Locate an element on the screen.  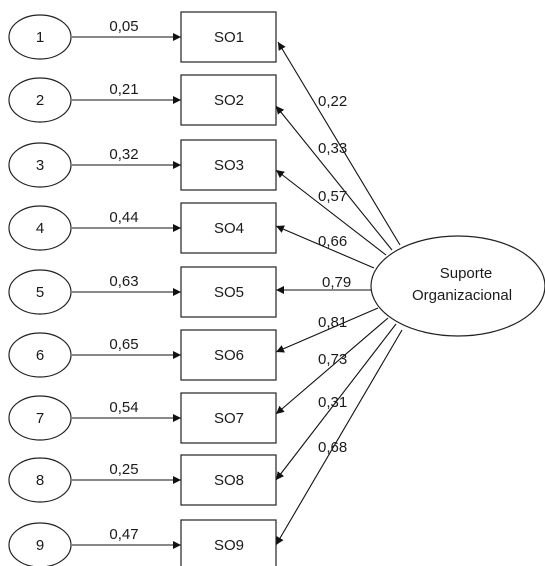
error-node-label-5: 5 is located at coordinates (40, 292).